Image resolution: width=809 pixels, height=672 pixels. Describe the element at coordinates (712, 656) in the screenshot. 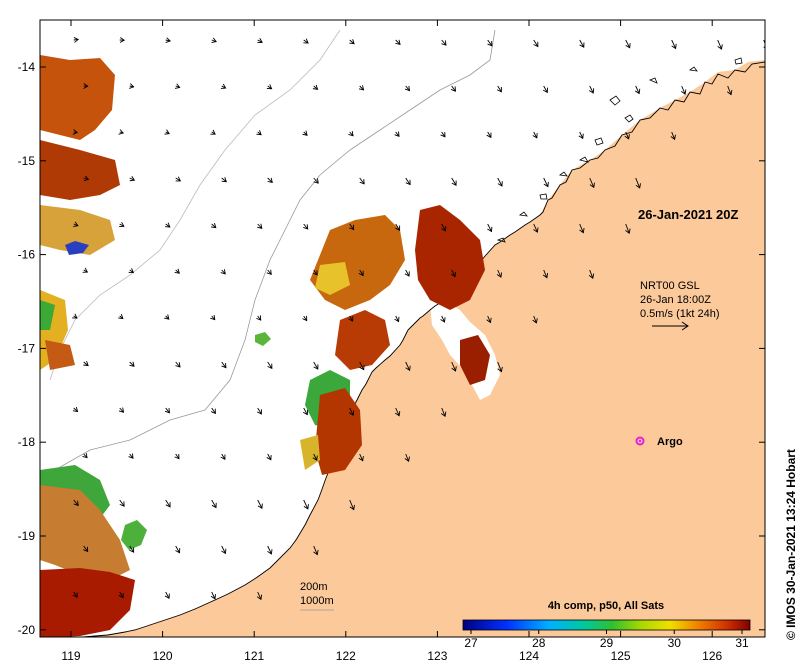

I see `lon-label-126: 126` at that location.